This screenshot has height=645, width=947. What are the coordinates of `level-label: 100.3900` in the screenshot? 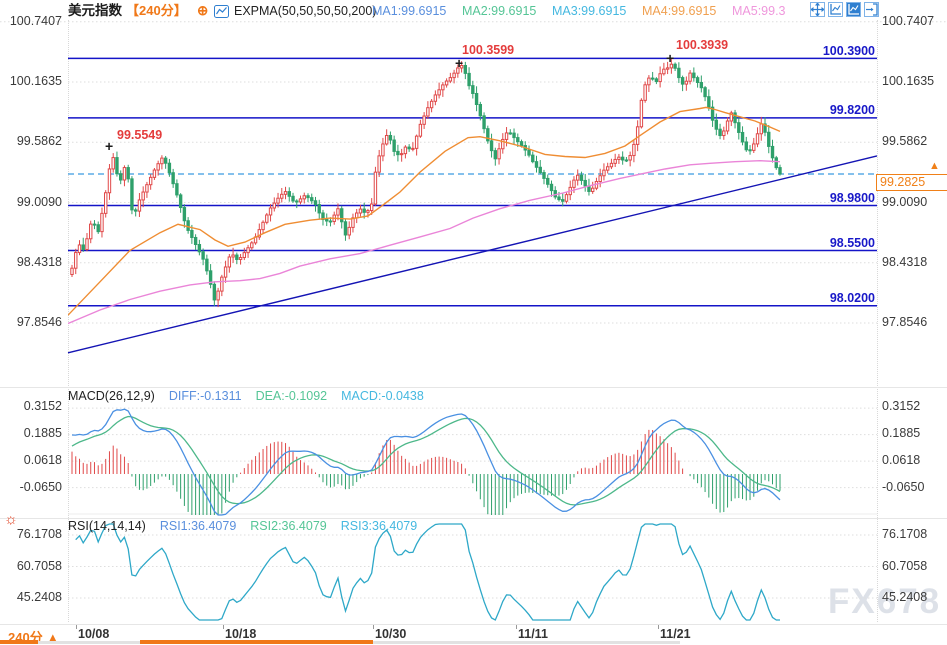 It's located at (848, 51).